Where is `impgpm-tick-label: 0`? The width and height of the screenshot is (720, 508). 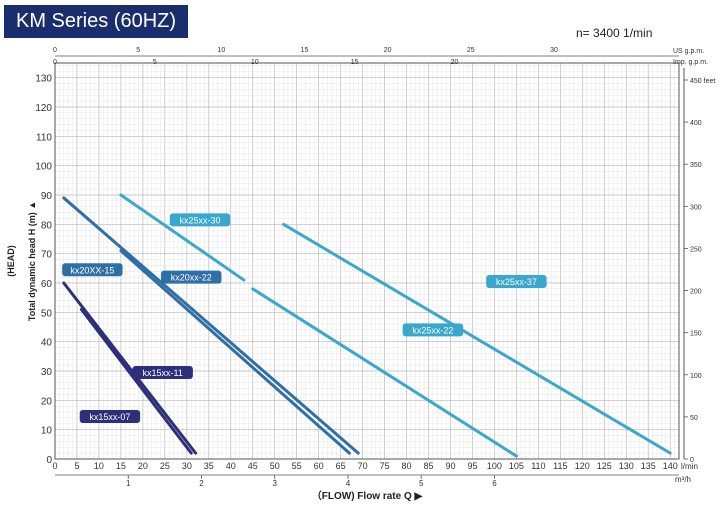
impgpm-tick-label: 0 is located at coordinates (55, 62).